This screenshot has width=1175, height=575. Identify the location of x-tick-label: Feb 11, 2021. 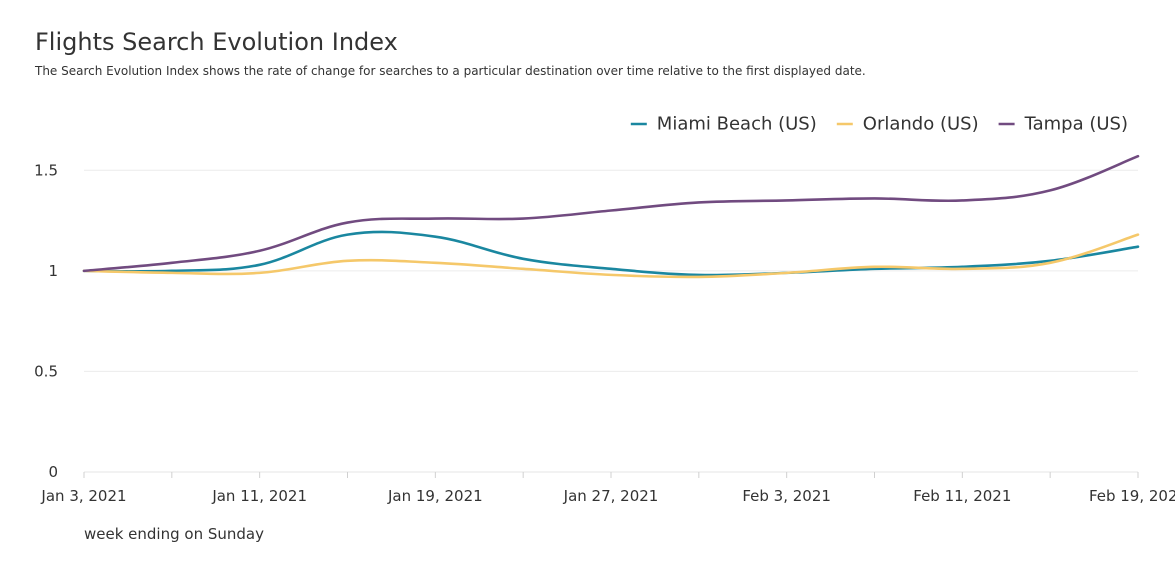
(962, 496).